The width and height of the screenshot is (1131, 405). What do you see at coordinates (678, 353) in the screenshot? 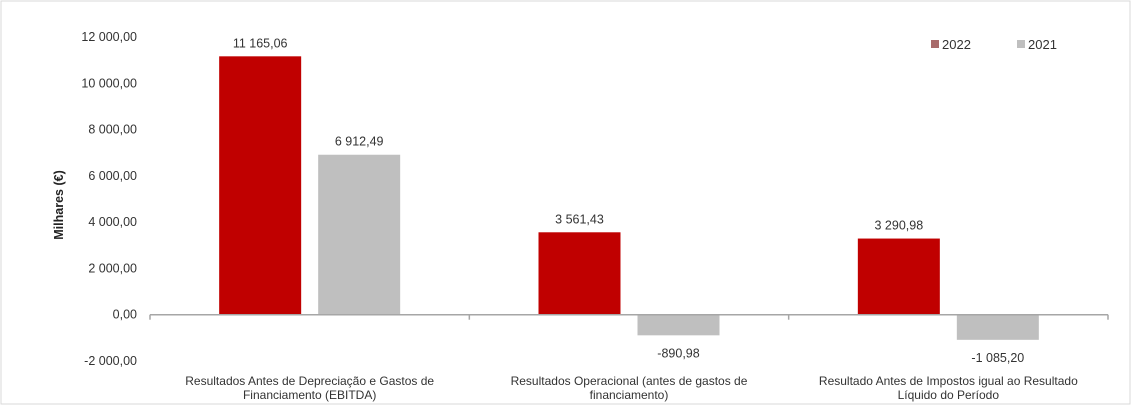
I see `data-label-2021-2: -890,98` at bounding box center [678, 353].